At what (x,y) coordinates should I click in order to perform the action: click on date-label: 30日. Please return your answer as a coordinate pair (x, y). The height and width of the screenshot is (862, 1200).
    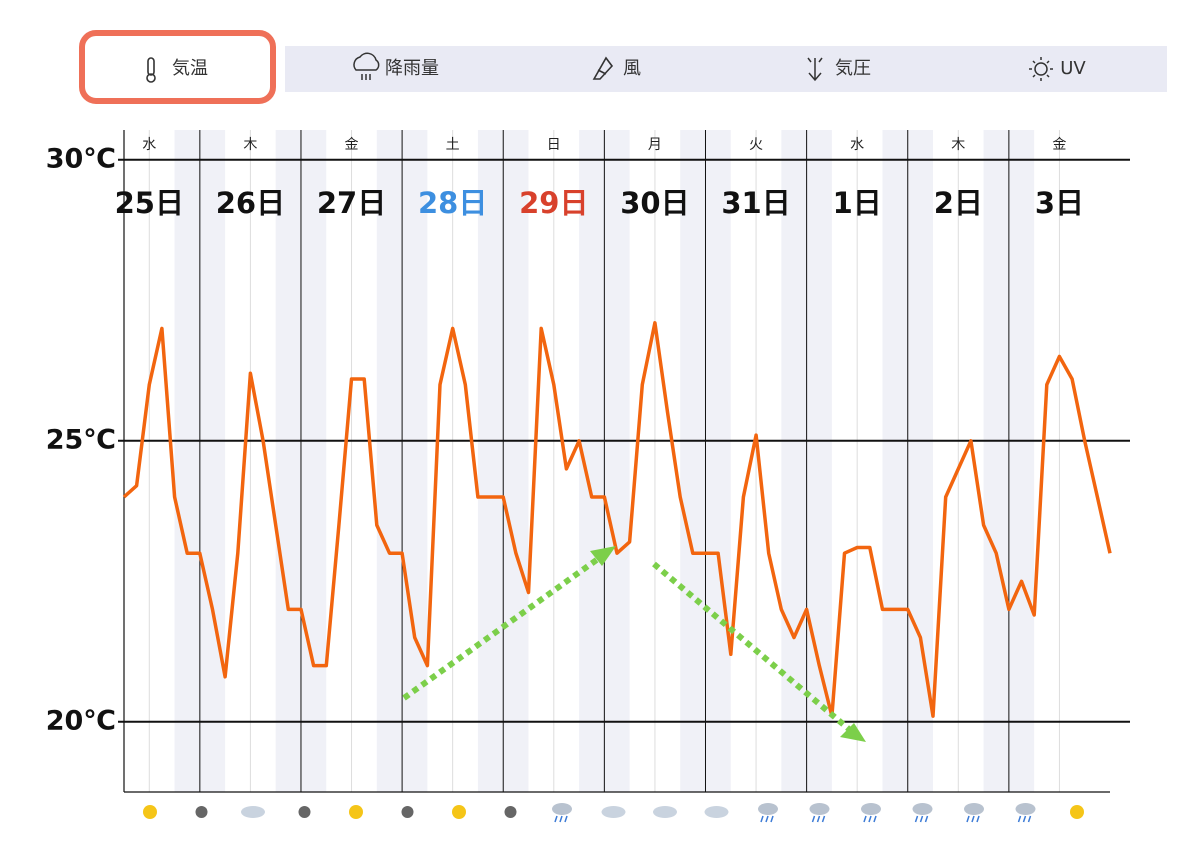
    Looking at the image, I should click on (654, 203).